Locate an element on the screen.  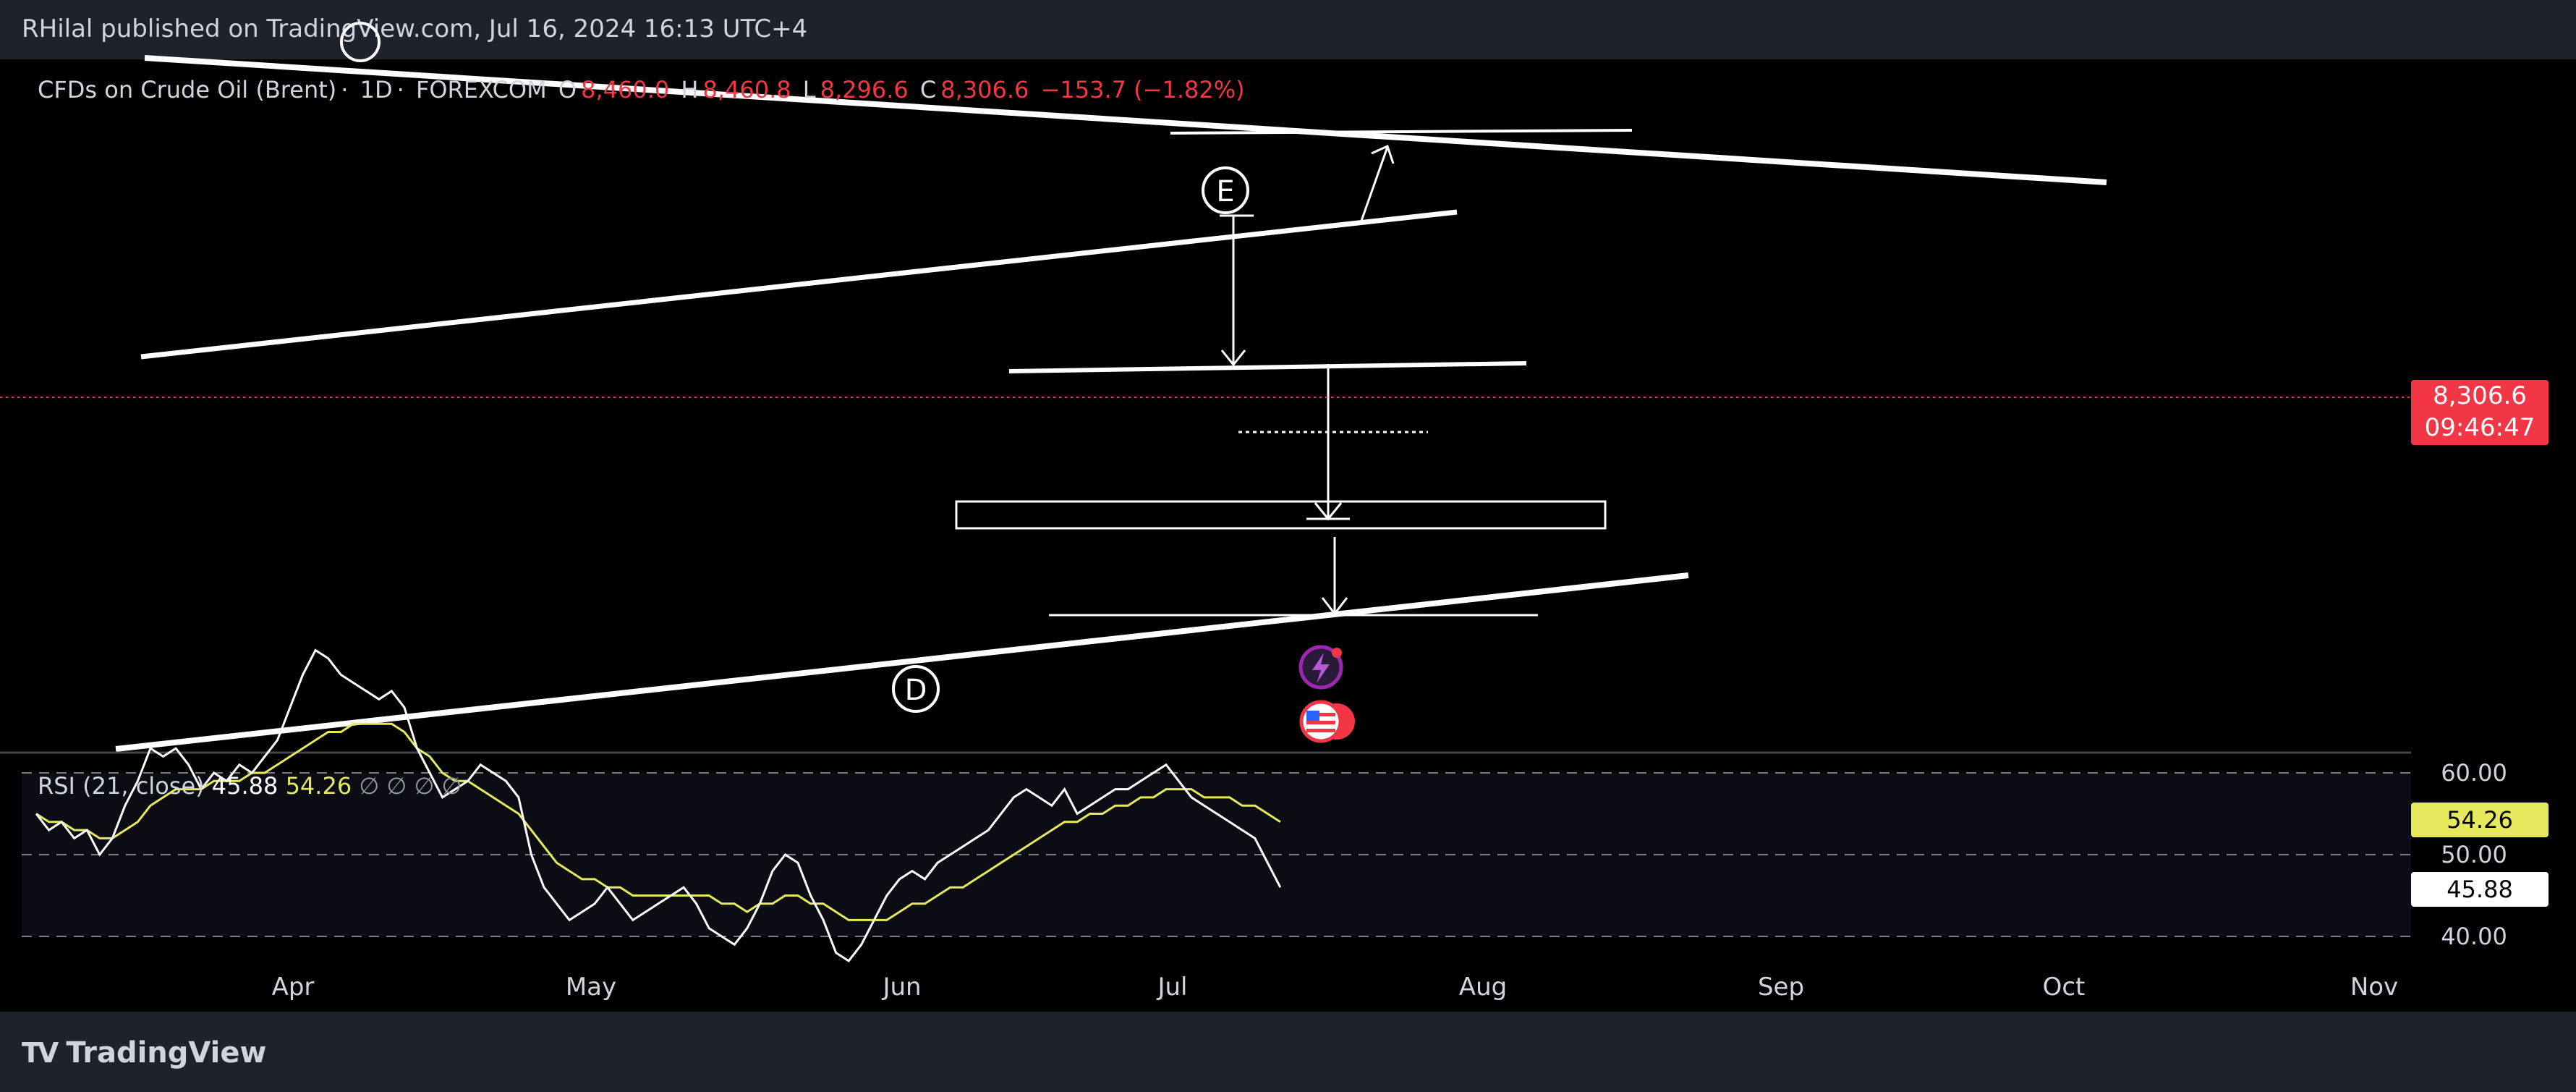
flash-icon-dot is located at coordinates (1337, 653).